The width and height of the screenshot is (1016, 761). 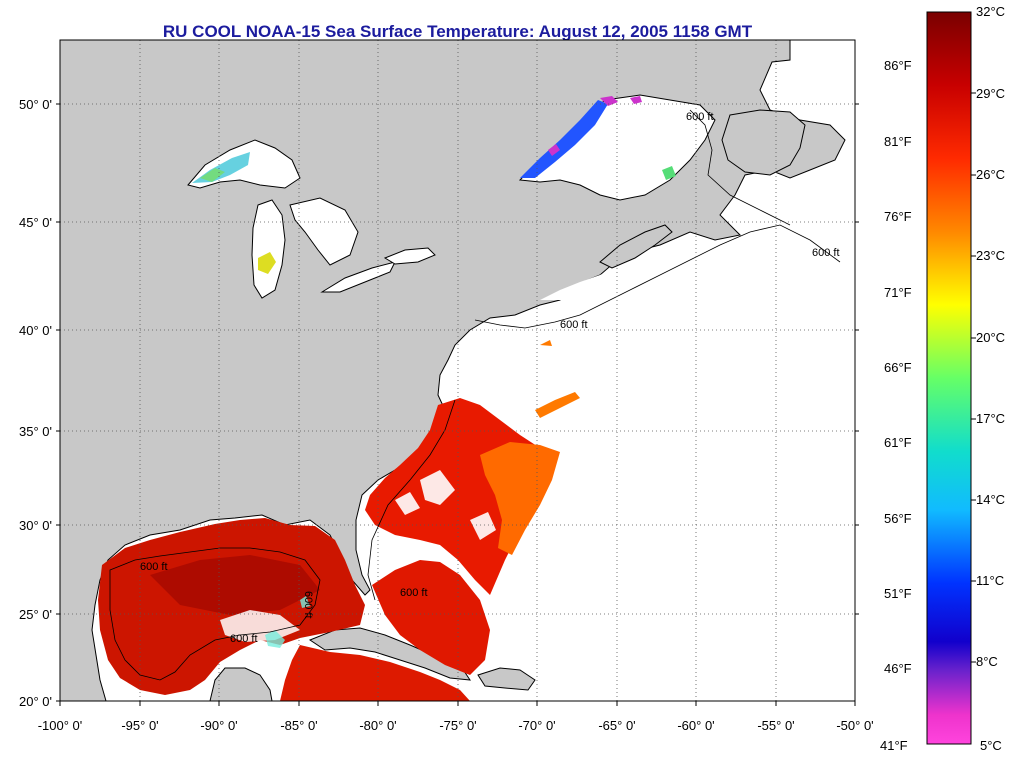 I want to click on lon-label-60: -60° 0', so click(x=695, y=725).